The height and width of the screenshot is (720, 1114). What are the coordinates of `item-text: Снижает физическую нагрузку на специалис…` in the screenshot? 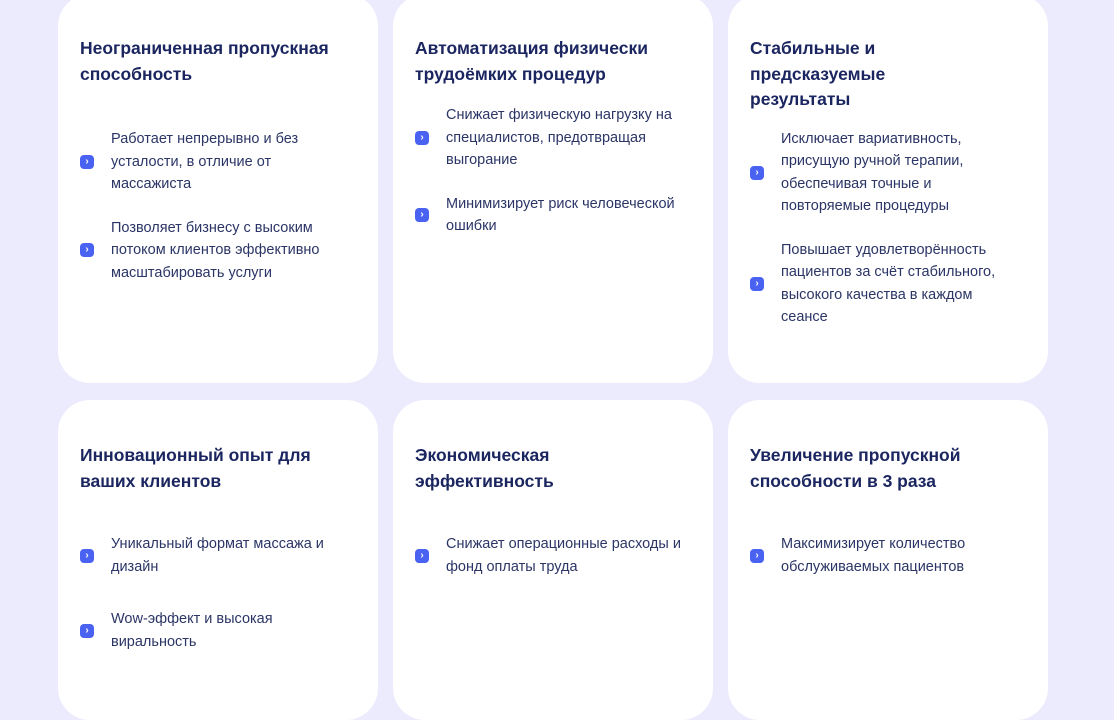 It's located at (559, 137).